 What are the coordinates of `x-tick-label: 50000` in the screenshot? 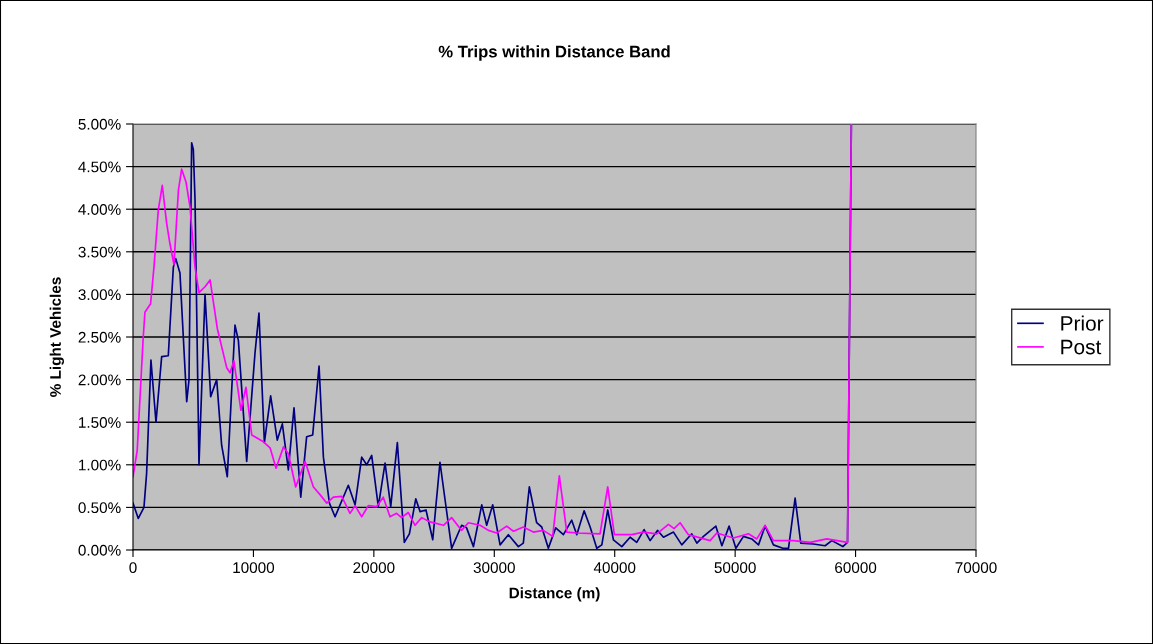 It's located at (735, 568).